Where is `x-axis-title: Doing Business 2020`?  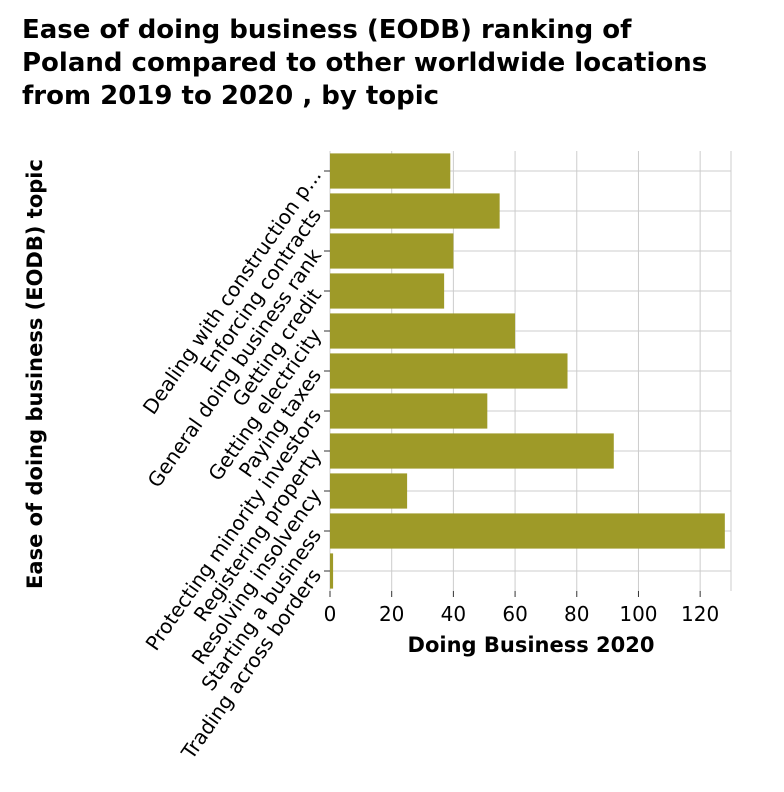 x-axis-title: Doing Business 2020 is located at coordinates (531, 645).